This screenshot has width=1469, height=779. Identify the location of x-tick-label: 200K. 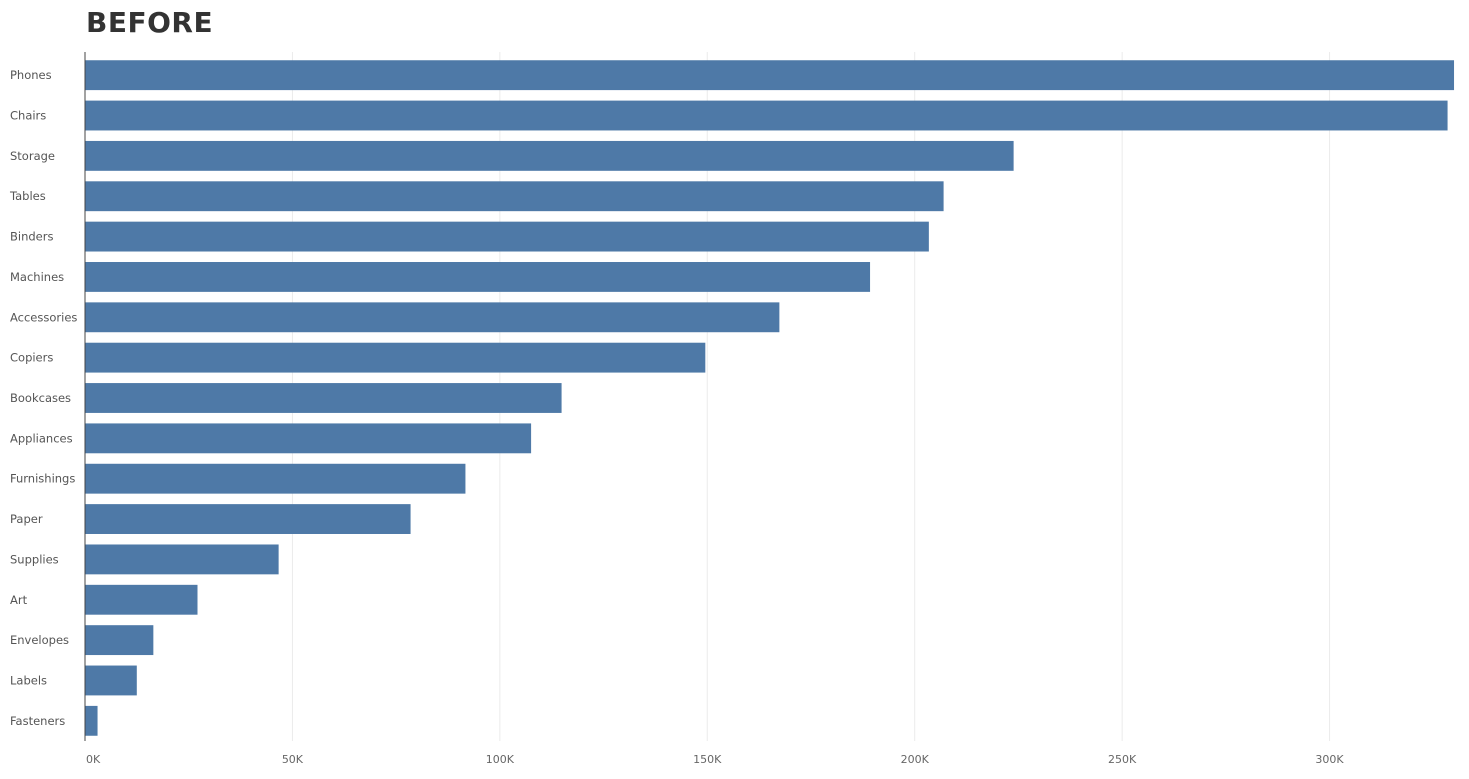
(915, 759).